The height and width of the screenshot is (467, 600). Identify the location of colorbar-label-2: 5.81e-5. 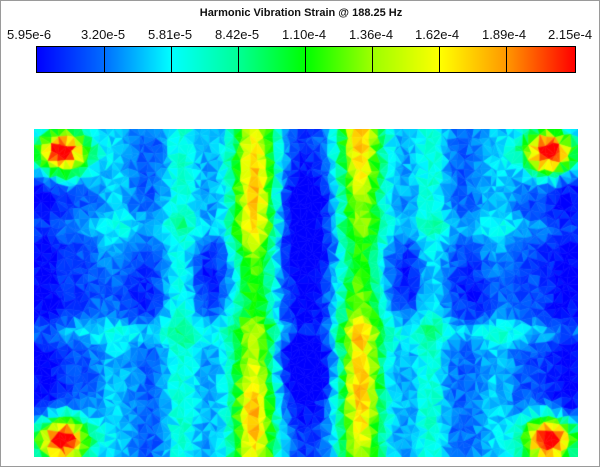
(170, 34).